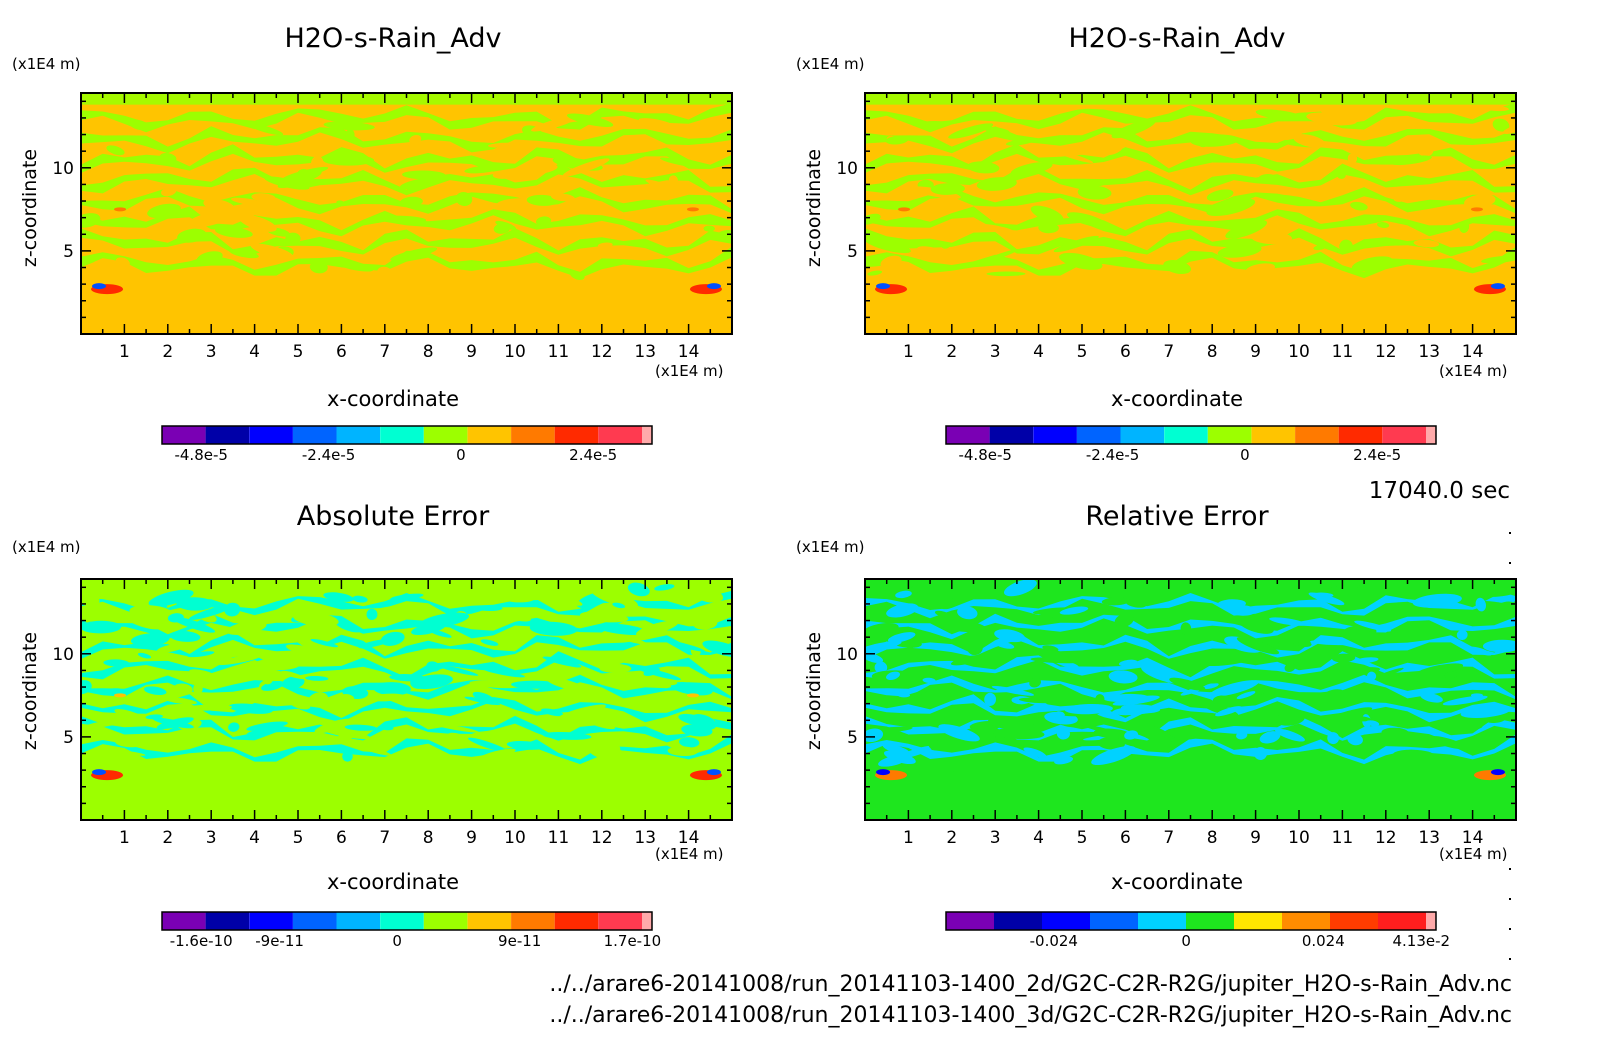 This screenshot has height=1054, width=1604. Describe the element at coordinates (279, 941) in the screenshot. I see `colorbar-tick-label: -9e-11` at that location.